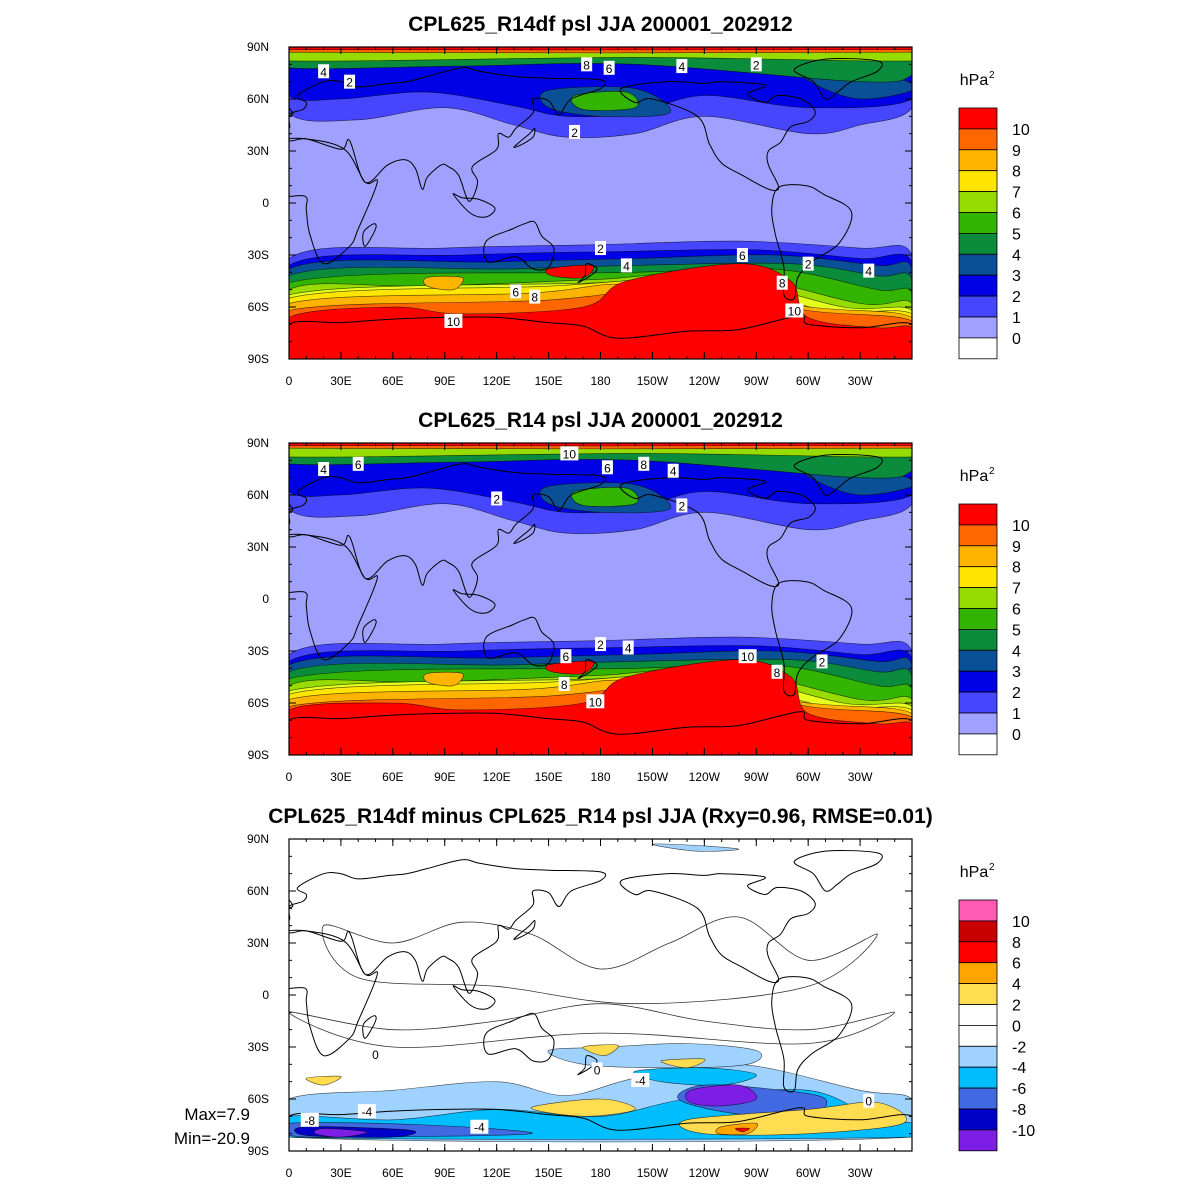  Describe the element at coordinates (597, 1071) in the screenshot. I see `svg-text: 0` at that location.